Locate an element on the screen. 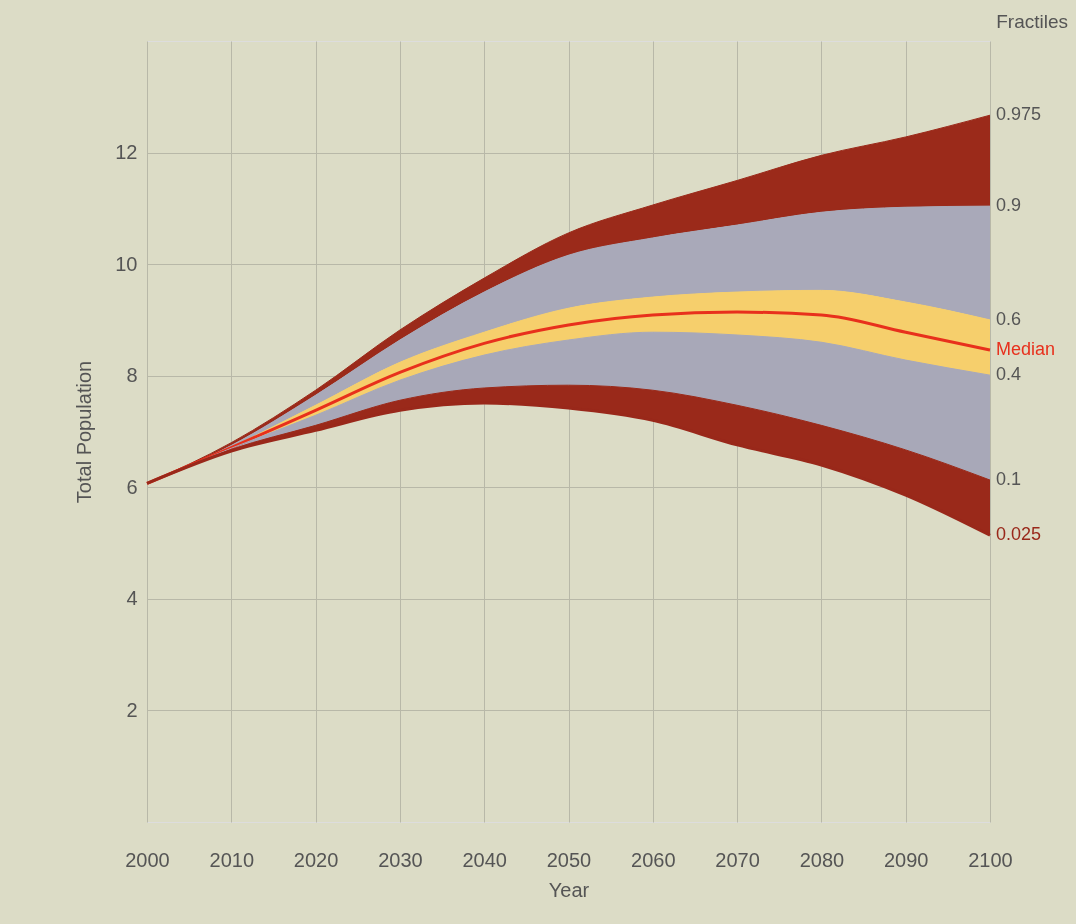  series-label: 0.4 is located at coordinates (1009, 374).